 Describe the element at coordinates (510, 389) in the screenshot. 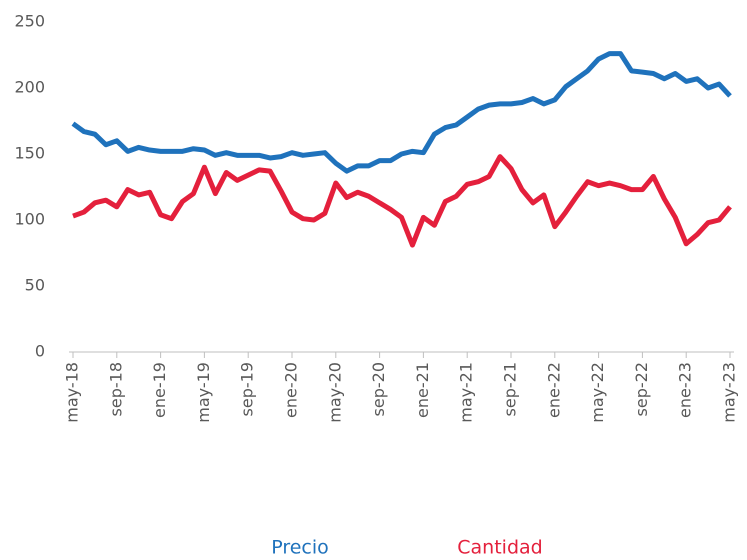

I see `x-tick-label: sep-21` at that location.